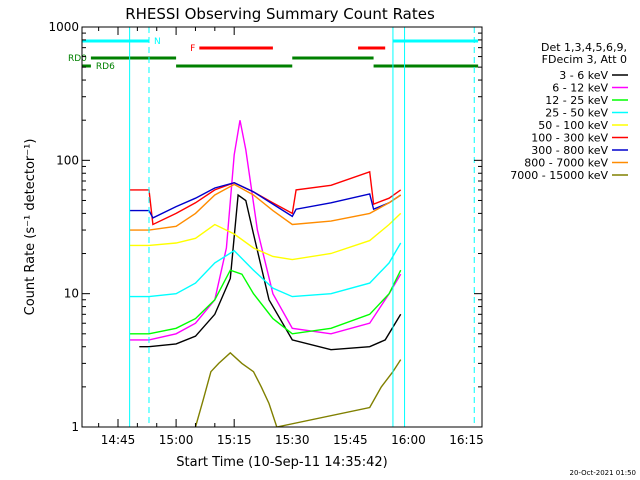  I want to click on x-tick-label-2: 15:15, so click(234, 440).